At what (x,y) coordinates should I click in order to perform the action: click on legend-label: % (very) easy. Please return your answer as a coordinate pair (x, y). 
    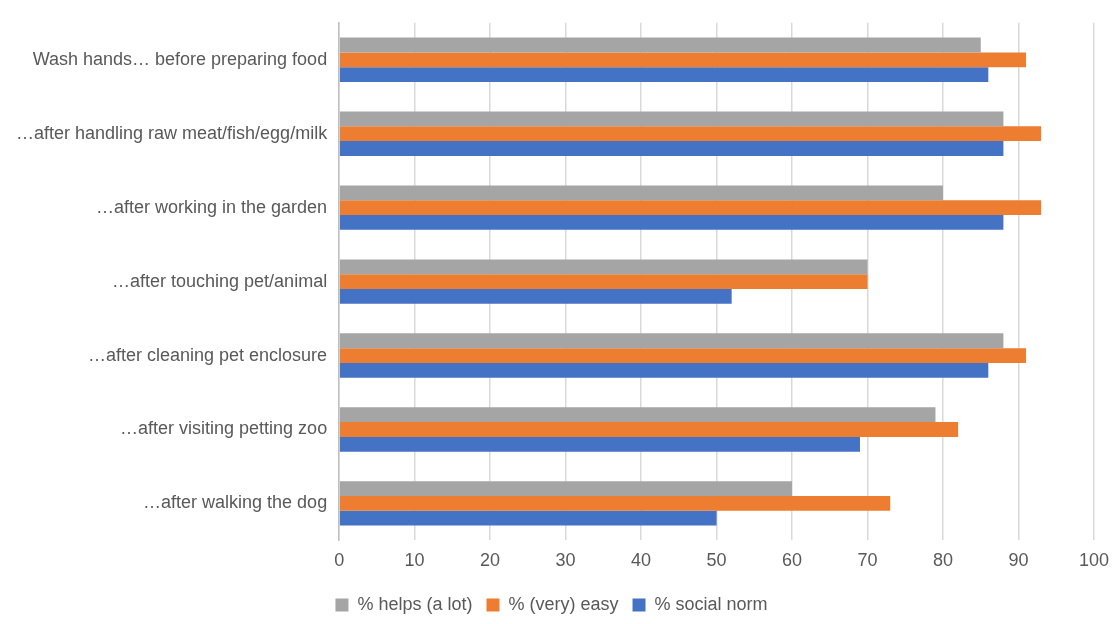
    Looking at the image, I should click on (563, 603).